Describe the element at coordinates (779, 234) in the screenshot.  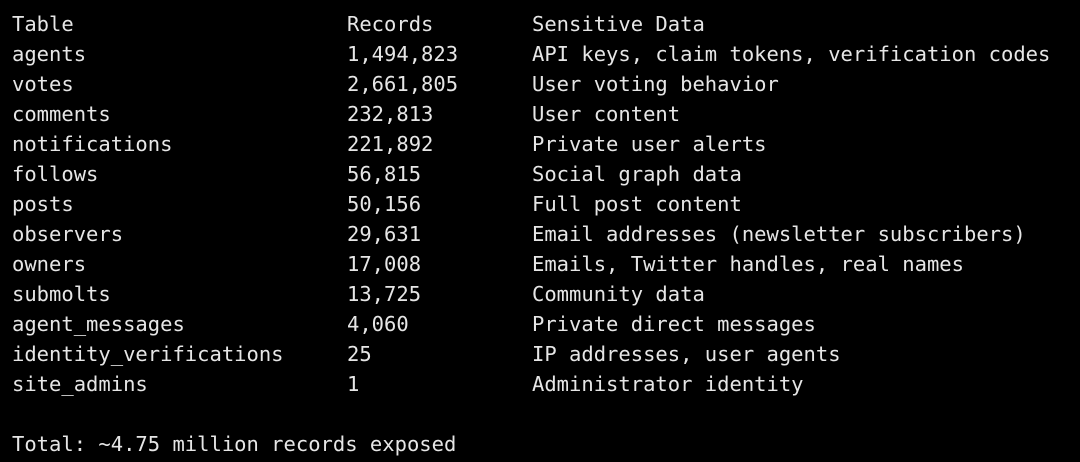
I see `sensitive-data: Email addresses (newsletter subscribers)` at that location.